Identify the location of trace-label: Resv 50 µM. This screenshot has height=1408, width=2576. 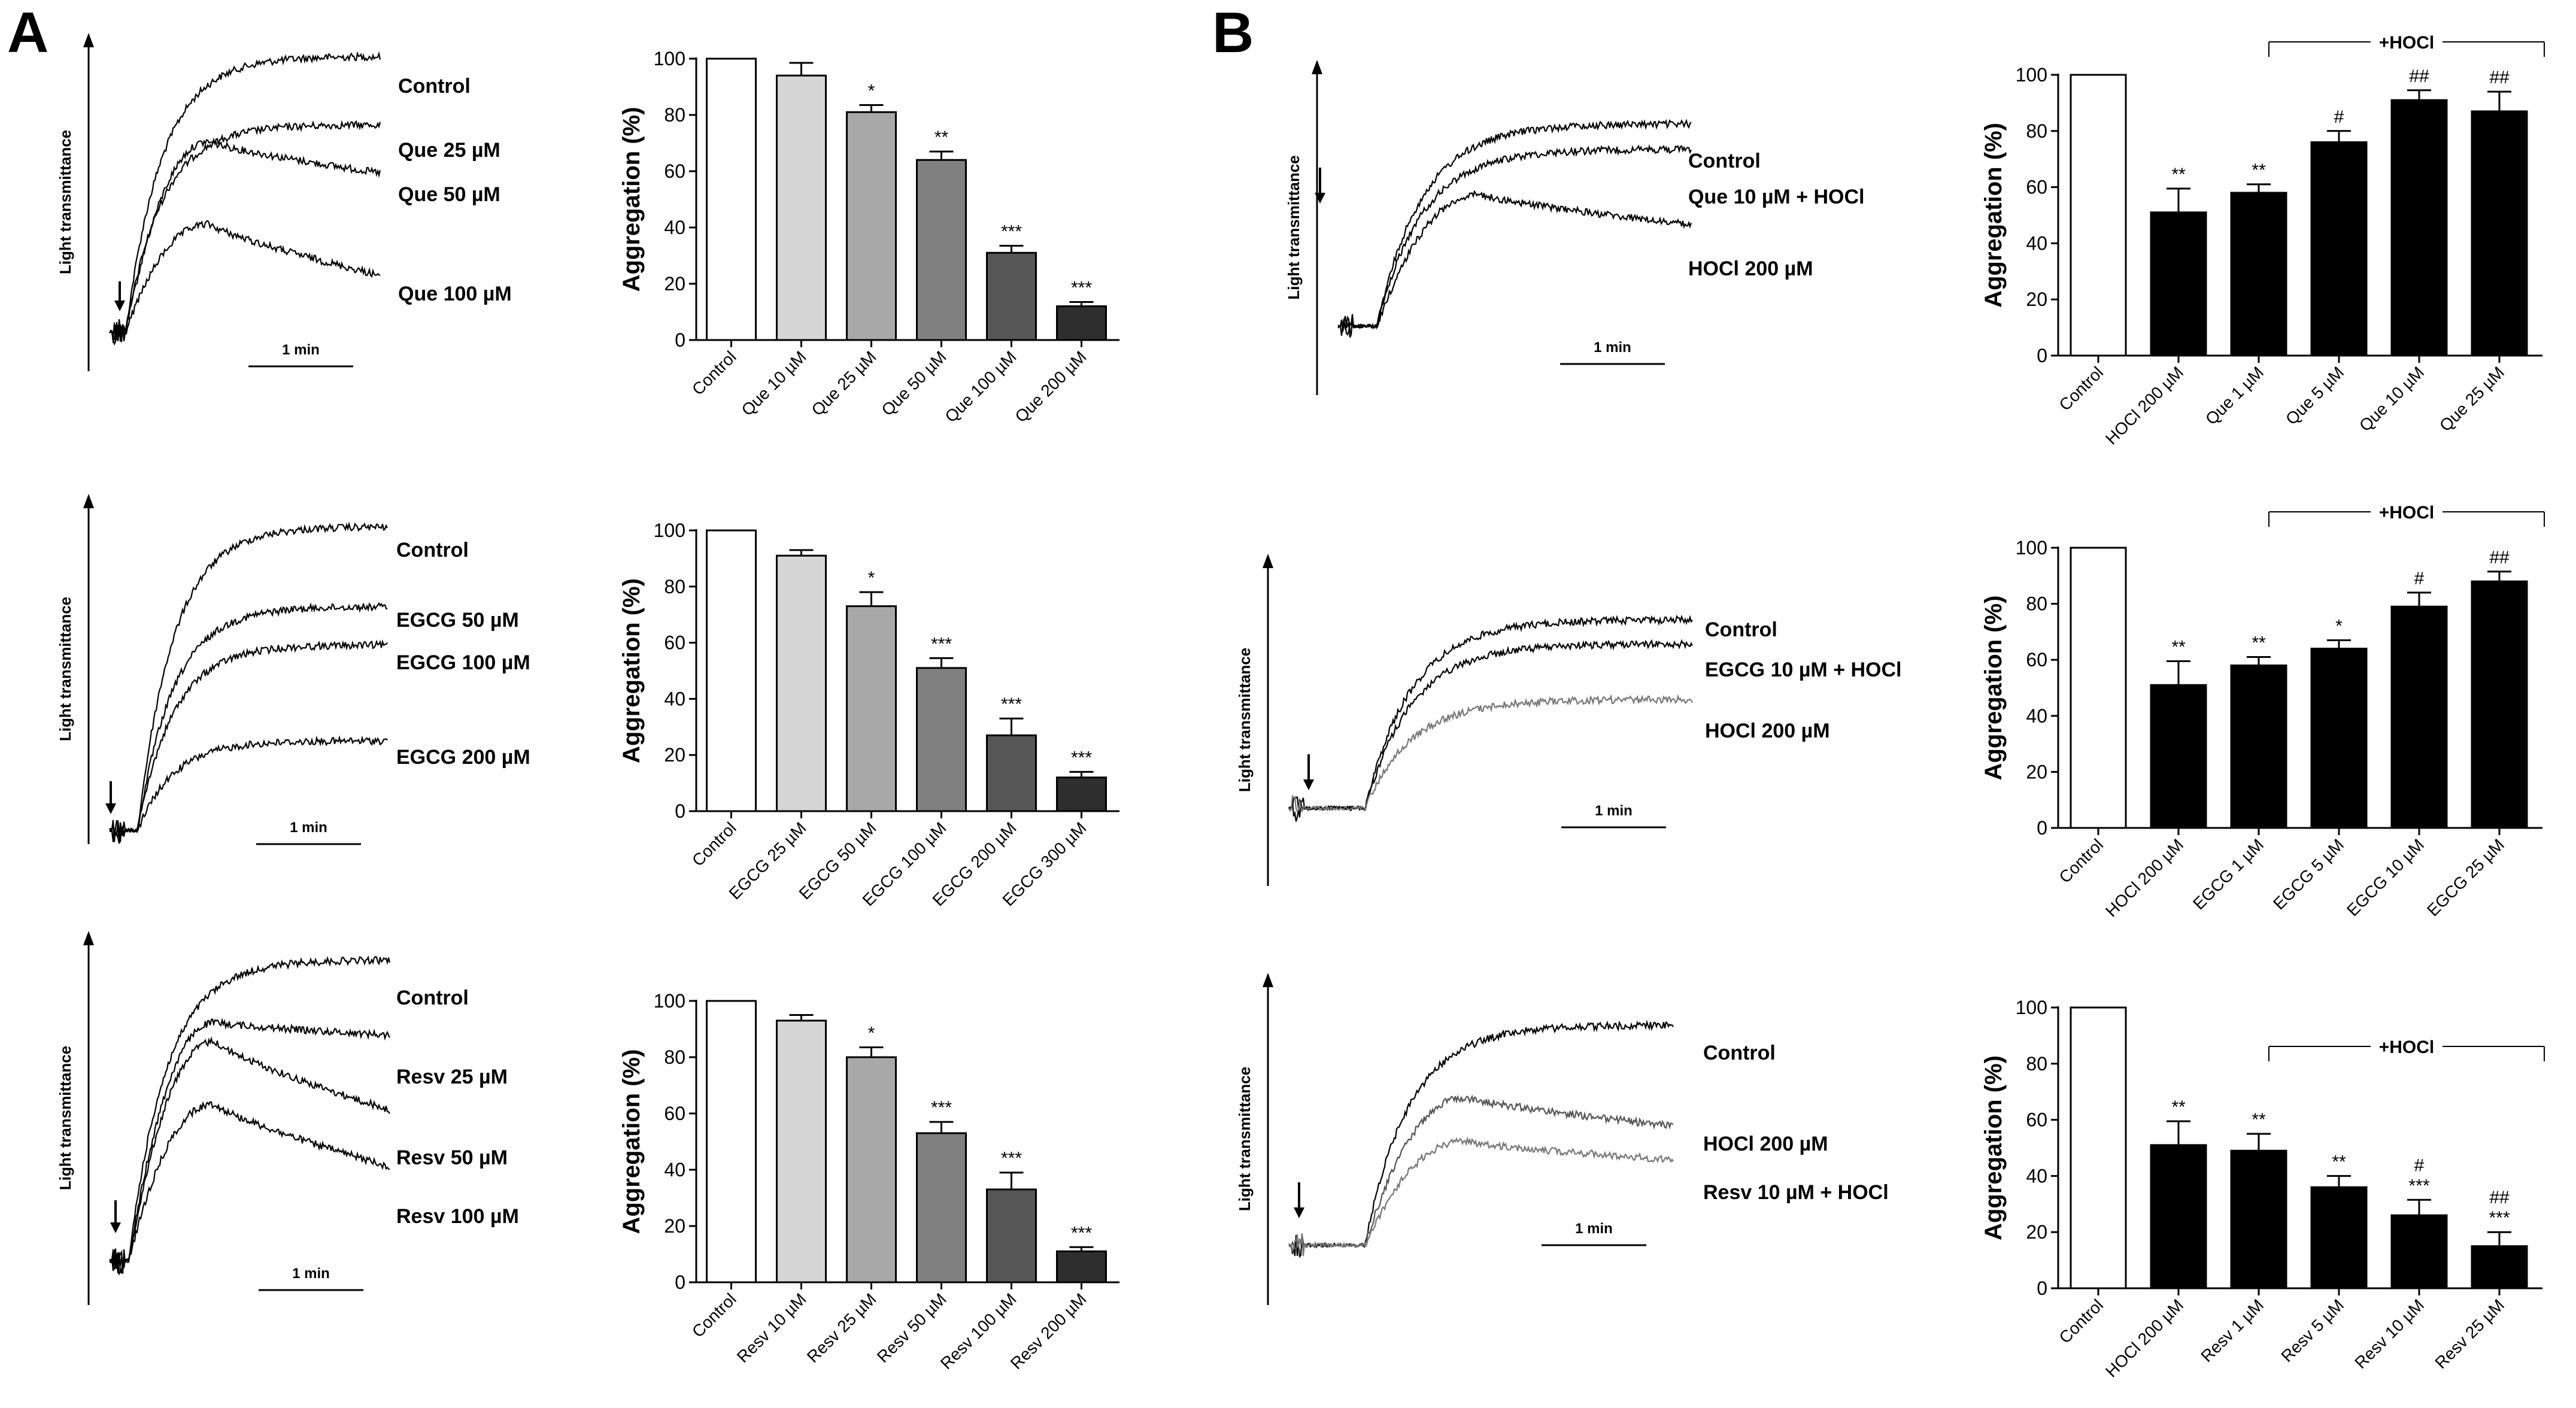
(452, 1157).